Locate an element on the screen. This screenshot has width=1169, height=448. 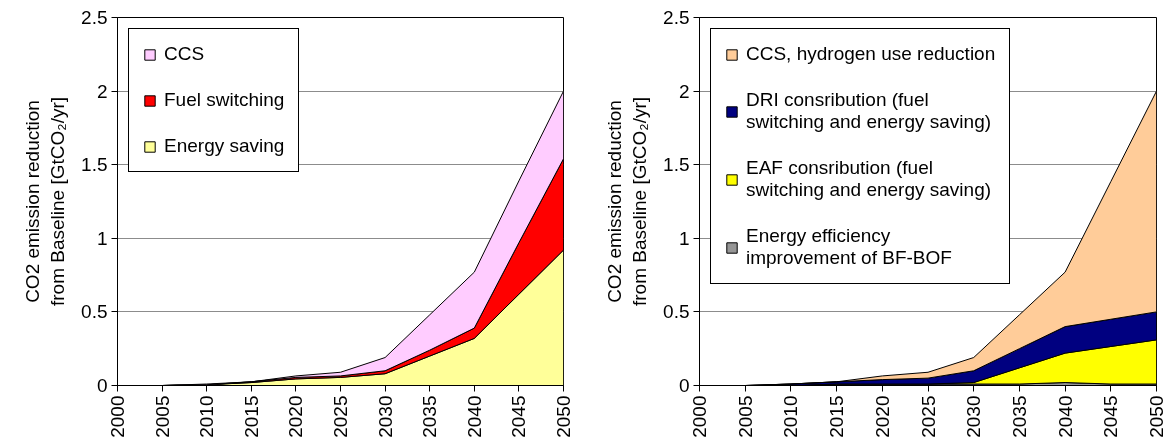
legend-label: Energy efficiency improvement of BF-BOF is located at coordinates (849, 247).